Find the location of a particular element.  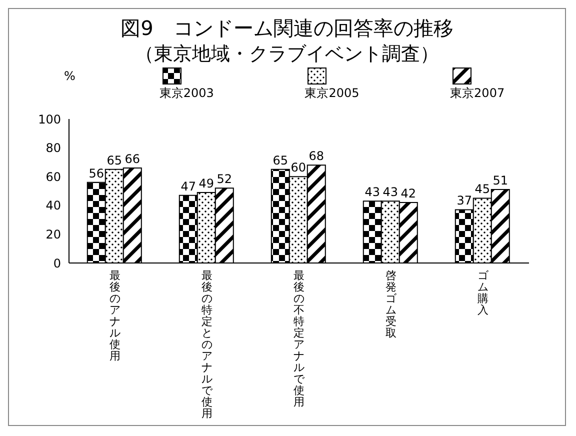

y-tick-label: 100 is located at coordinates (49, 119).